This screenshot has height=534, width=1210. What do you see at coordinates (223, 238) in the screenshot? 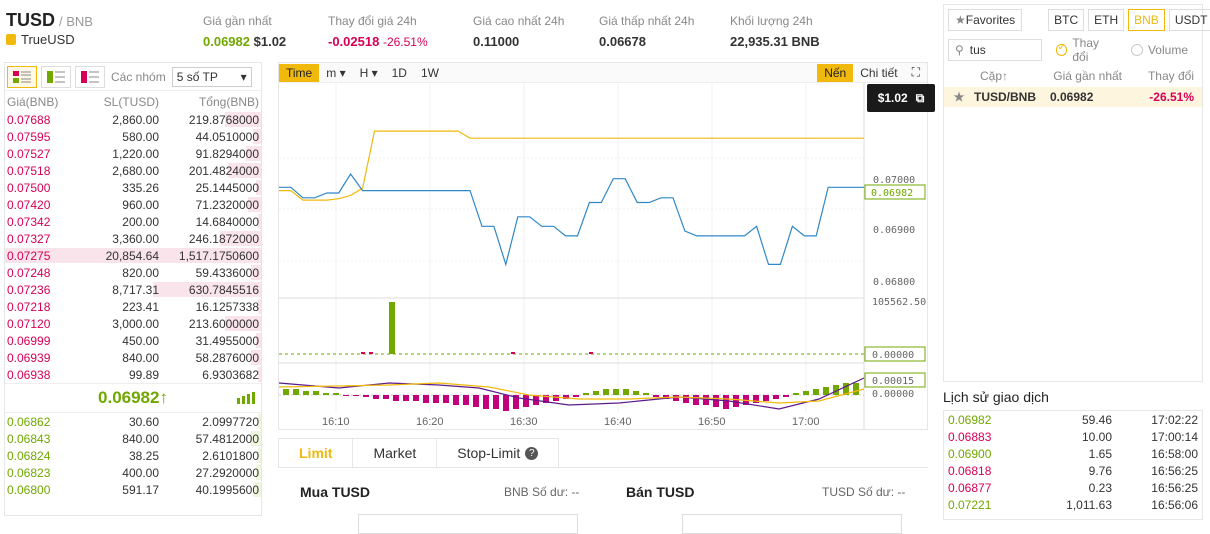
I see `row-total: 246.1872000` at bounding box center [223, 238].